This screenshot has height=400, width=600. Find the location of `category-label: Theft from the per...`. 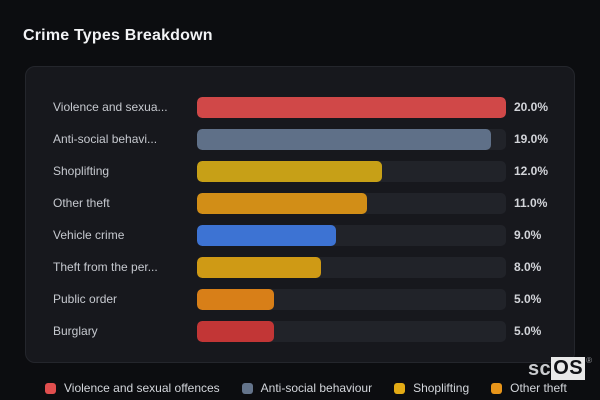

category-label: Theft from the per... is located at coordinates (105, 267).